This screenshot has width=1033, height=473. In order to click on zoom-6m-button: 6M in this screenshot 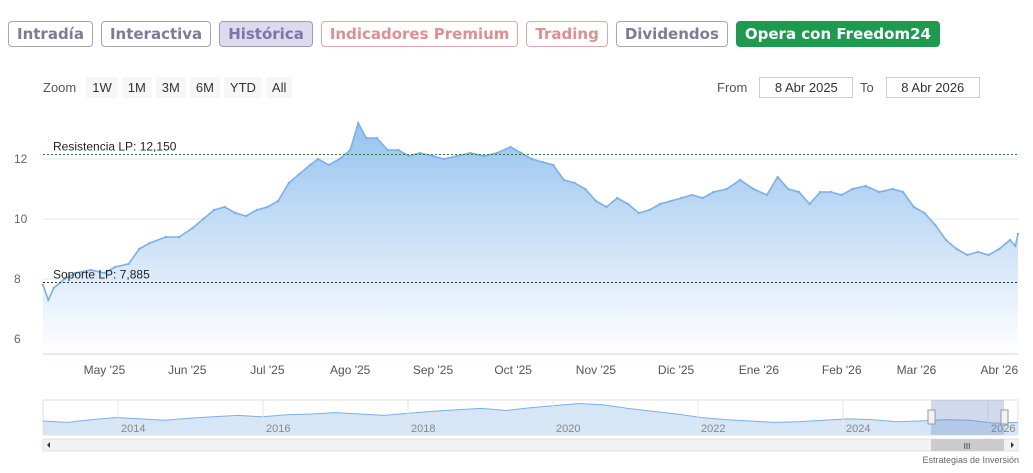, I will do `click(204, 87)`.